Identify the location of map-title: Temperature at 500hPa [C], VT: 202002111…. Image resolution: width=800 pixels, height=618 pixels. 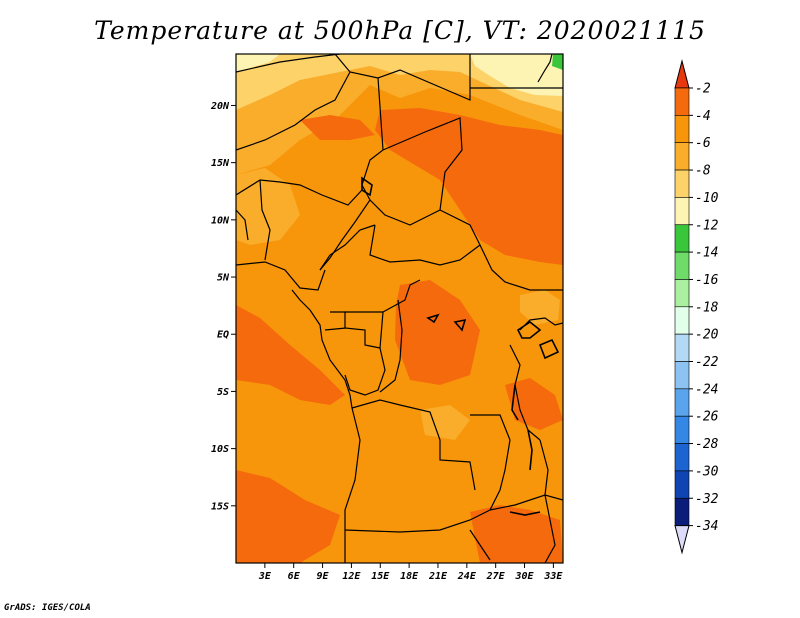
(400, 30).